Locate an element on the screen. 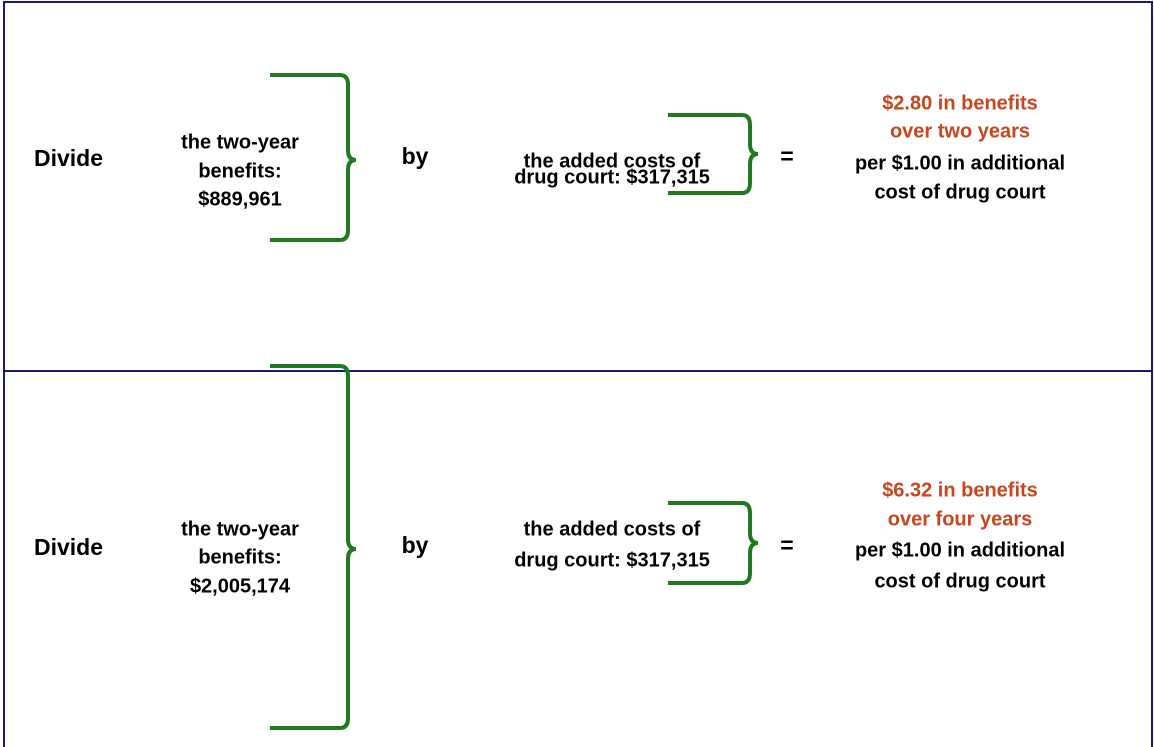  result-highlight: $6.32 in benefits is located at coordinates (960, 490).